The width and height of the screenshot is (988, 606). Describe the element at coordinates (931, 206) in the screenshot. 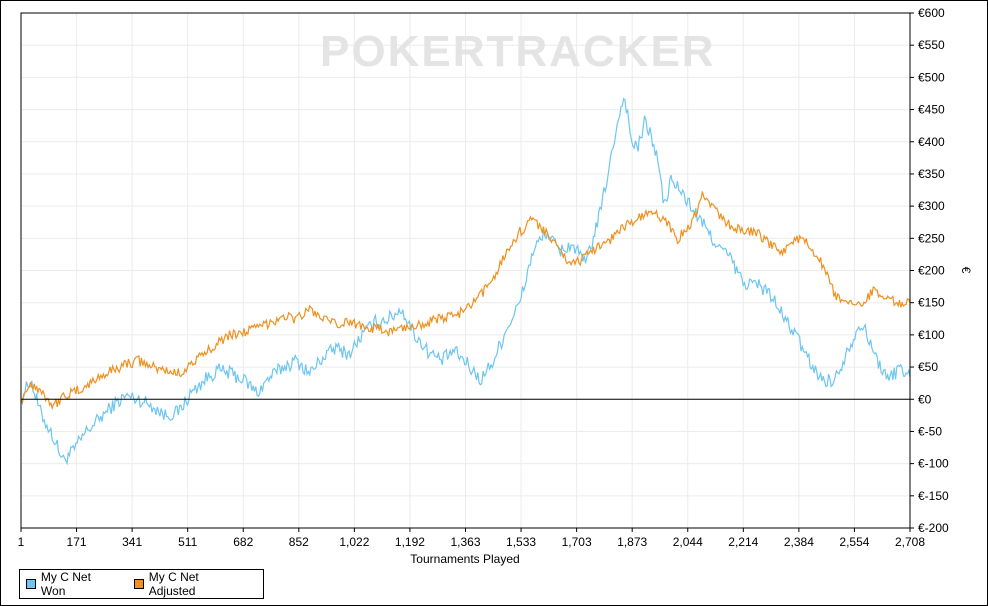

I see `y-tick-label: €300` at that location.